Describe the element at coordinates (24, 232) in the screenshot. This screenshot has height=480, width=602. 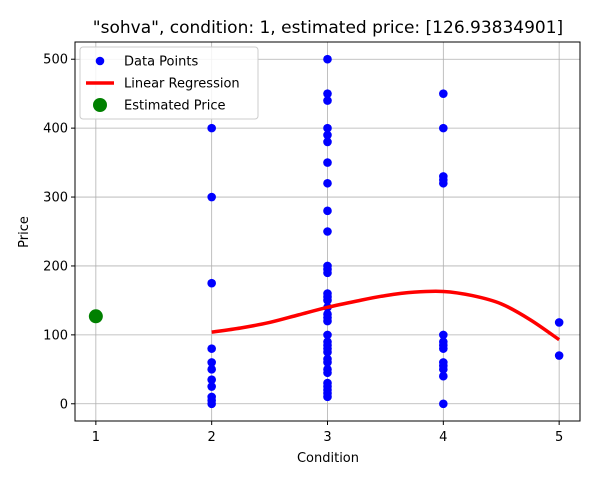
I see `y-axis-label: Price` at that location.